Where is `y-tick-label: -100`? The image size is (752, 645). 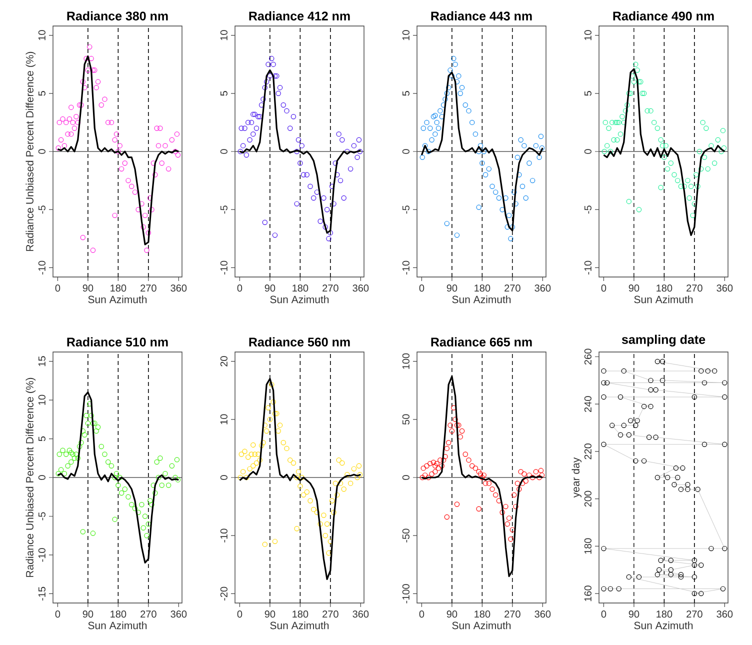 y-tick-label: -100 is located at coordinates (406, 594).